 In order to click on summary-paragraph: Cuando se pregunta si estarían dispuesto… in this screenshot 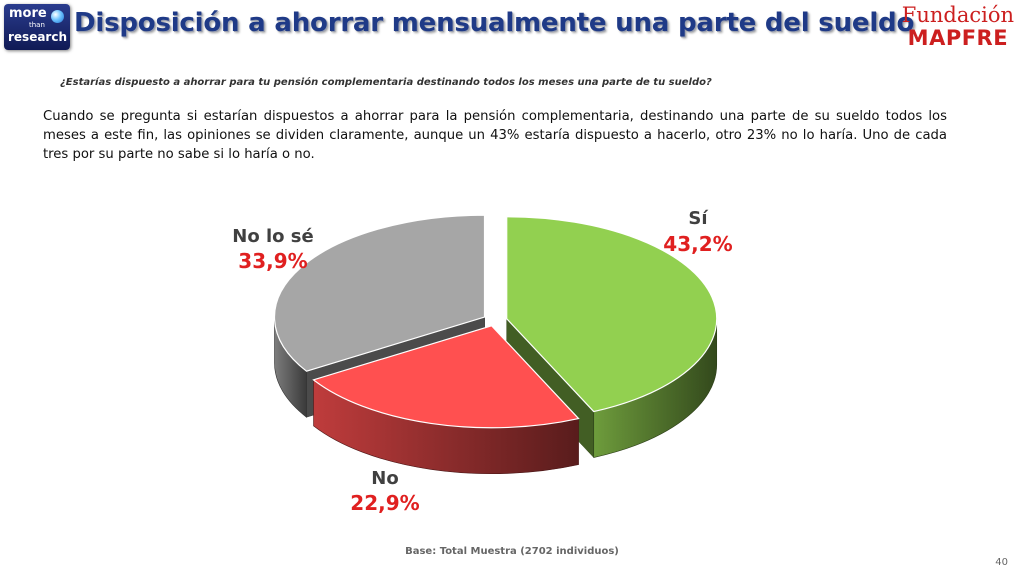, I will do `click(495, 135)`.